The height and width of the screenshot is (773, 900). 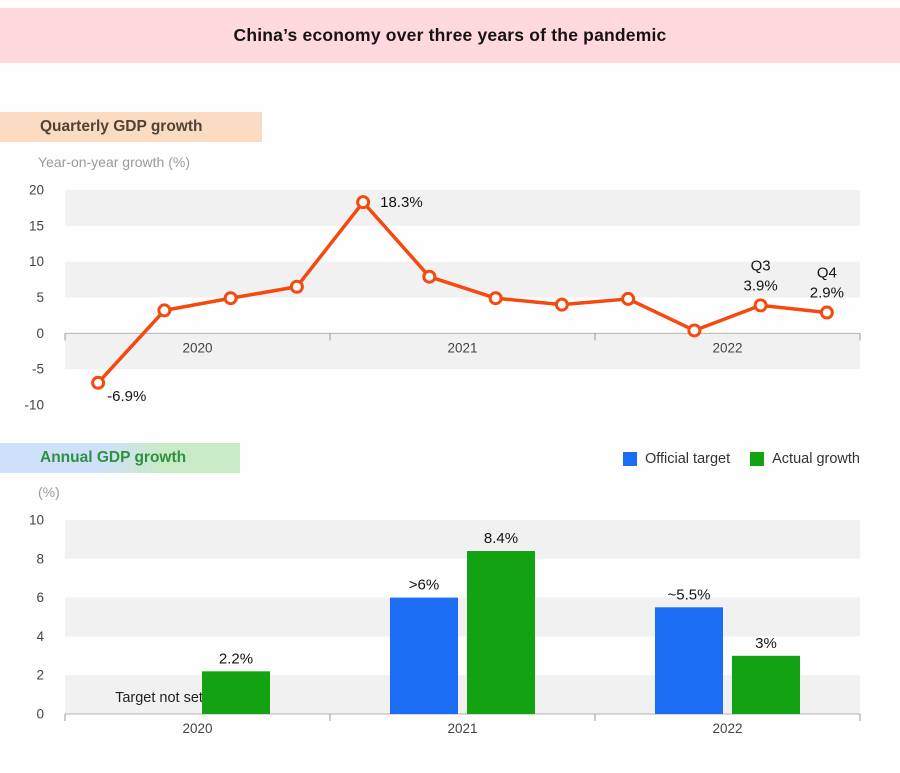 I want to click on bar-value-label: 8.4%, so click(x=501, y=538).